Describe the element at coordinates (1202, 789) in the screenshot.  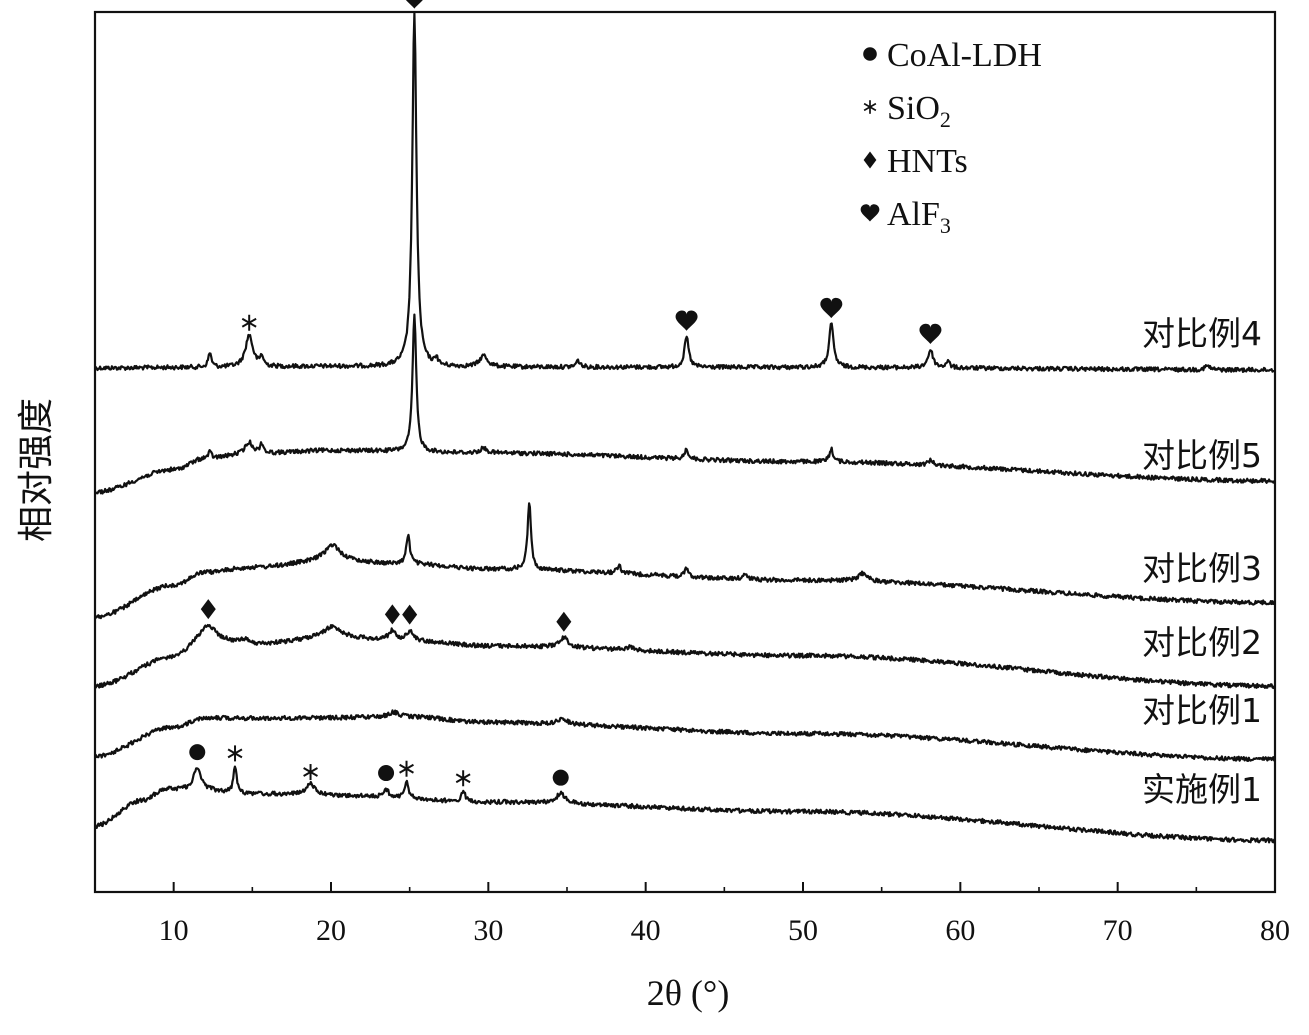
I see `series-label: 实施例1` at that location.